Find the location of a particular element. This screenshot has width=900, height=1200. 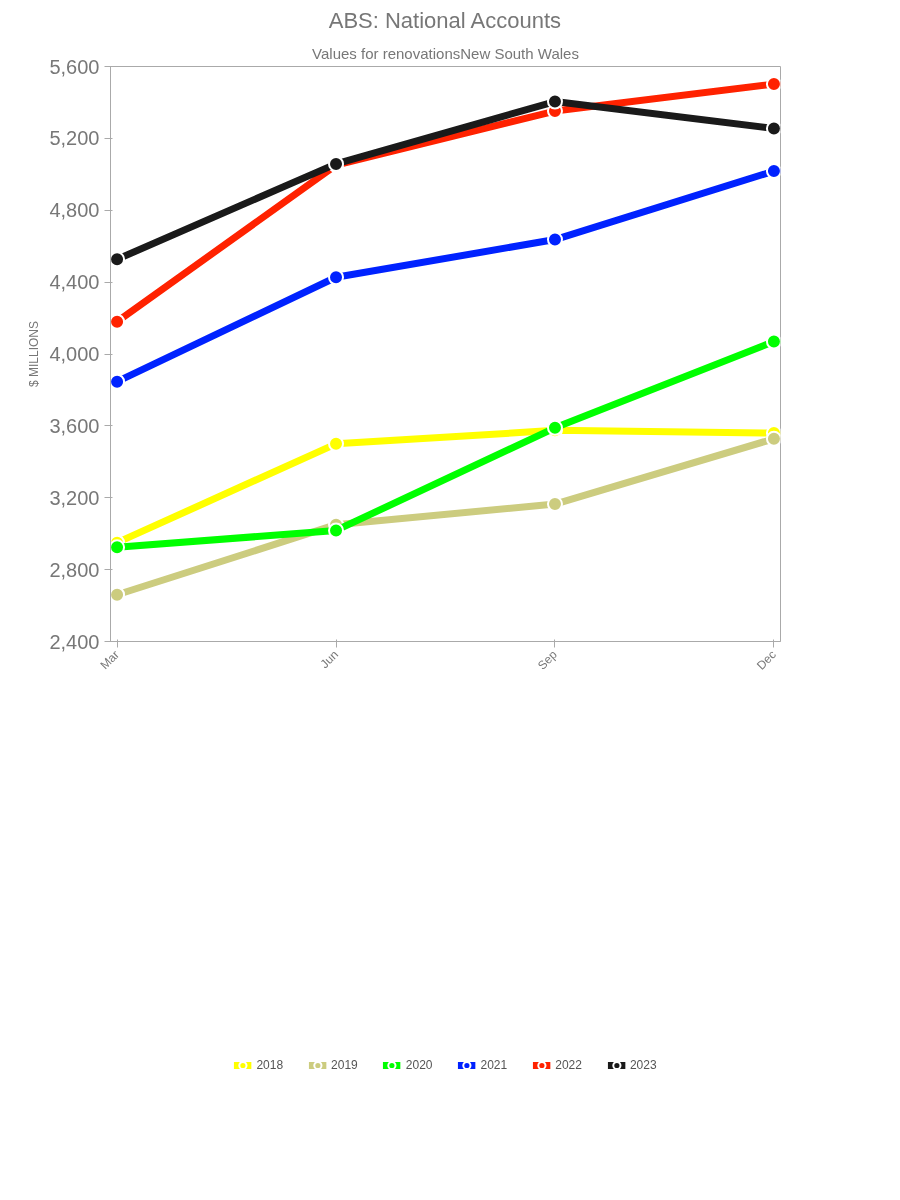

legend-label: 2020 is located at coordinates (419, 1065).